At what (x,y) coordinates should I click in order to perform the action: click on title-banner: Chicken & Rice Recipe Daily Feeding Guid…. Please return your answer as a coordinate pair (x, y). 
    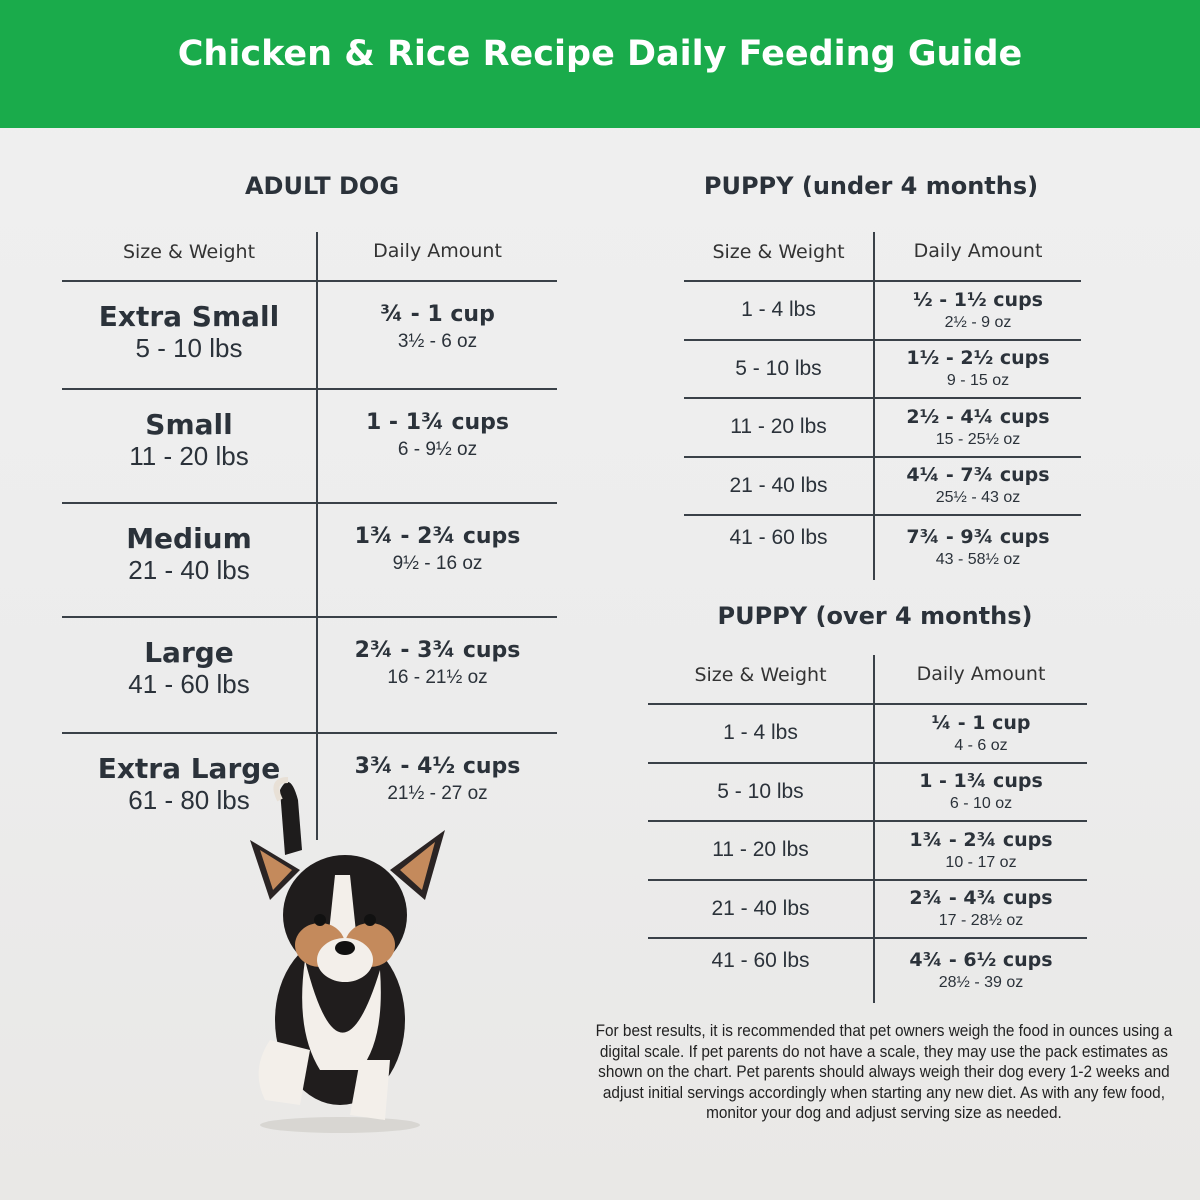
    Looking at the image, I should click on (600, 64).